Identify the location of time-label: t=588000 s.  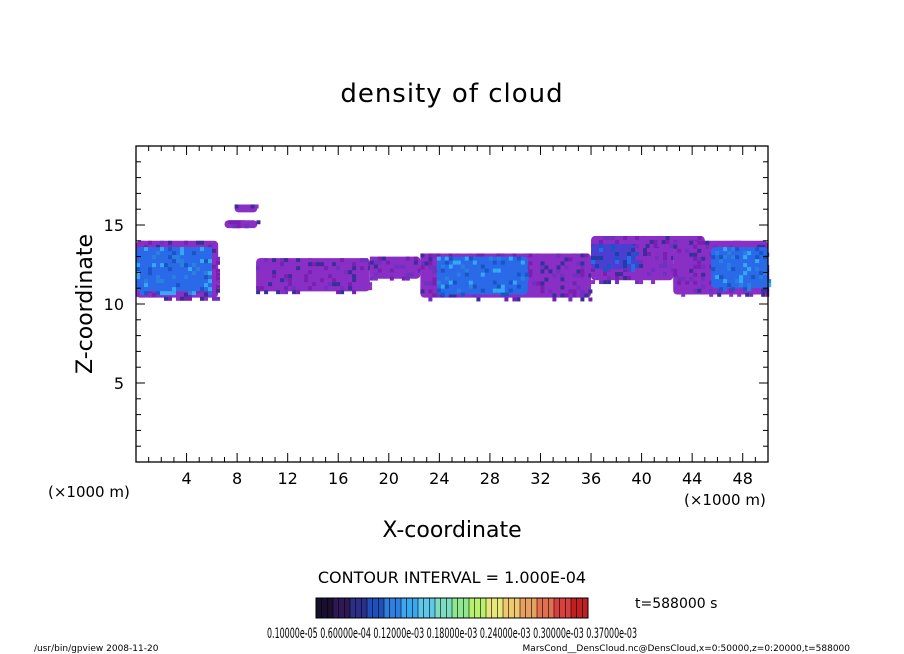
(676, 604).